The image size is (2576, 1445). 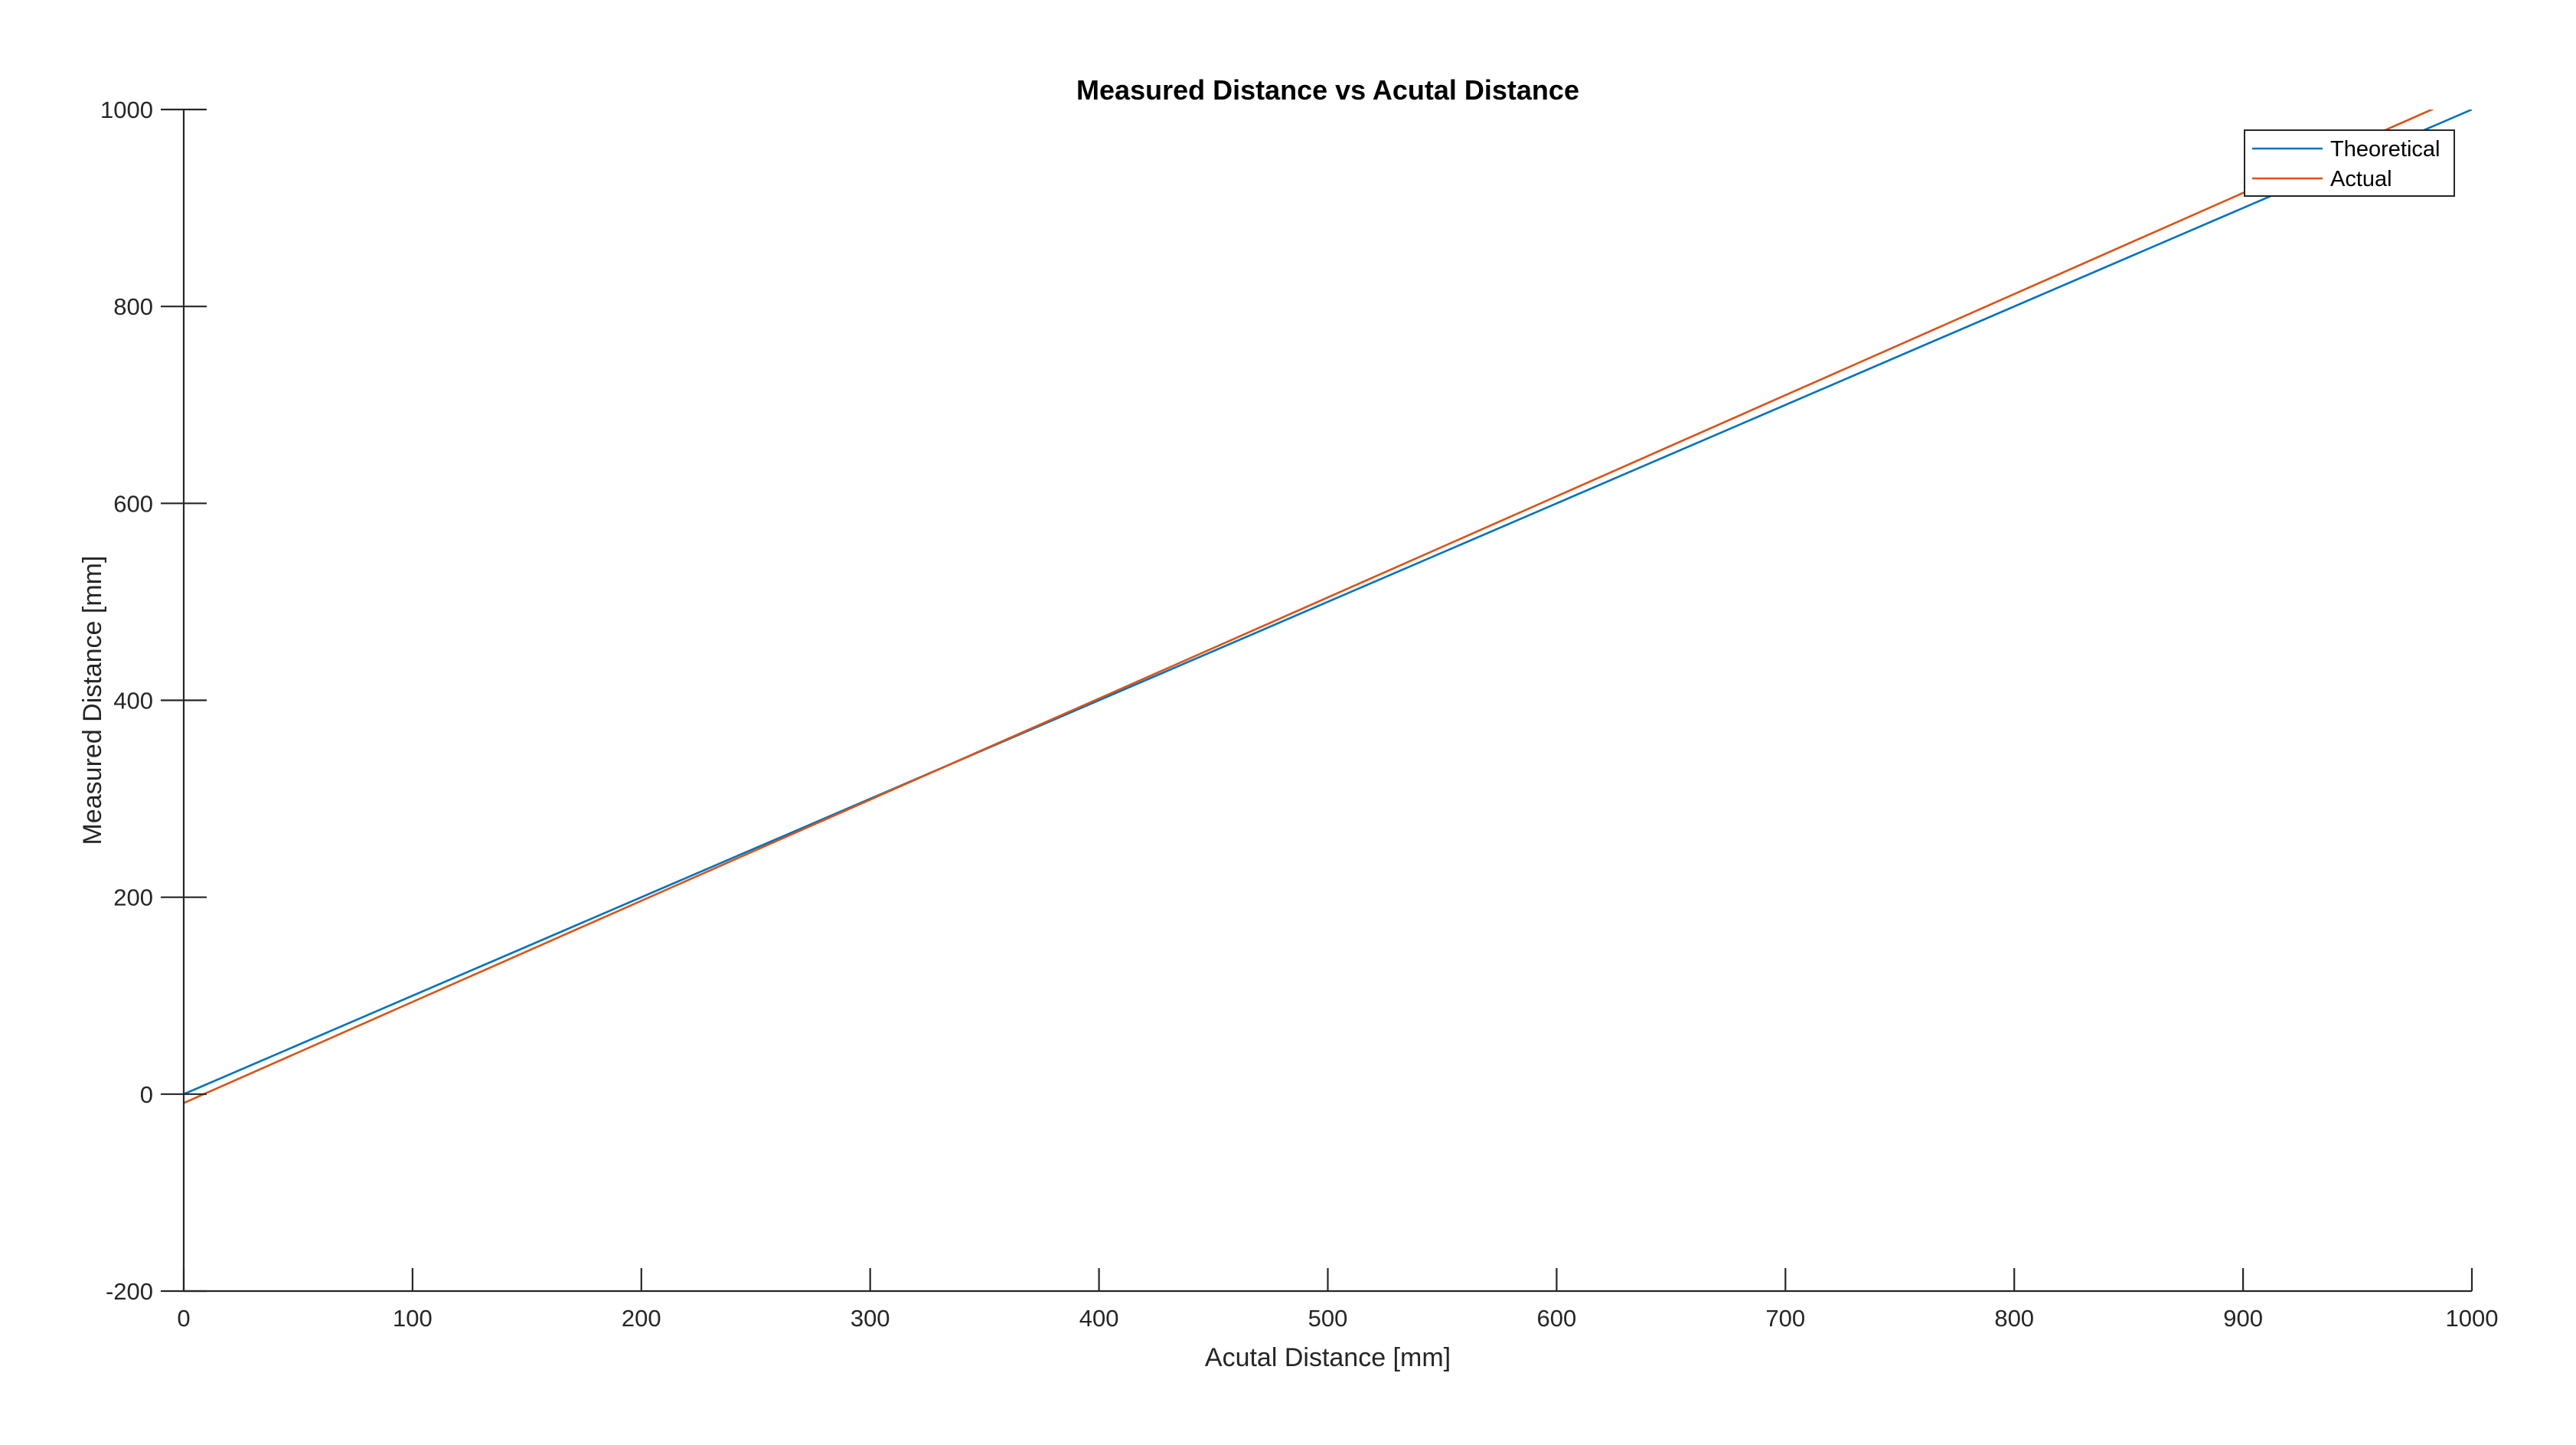 I want to click on y-axis-label: Measured Distance [mm], so click(x=92, y=700).